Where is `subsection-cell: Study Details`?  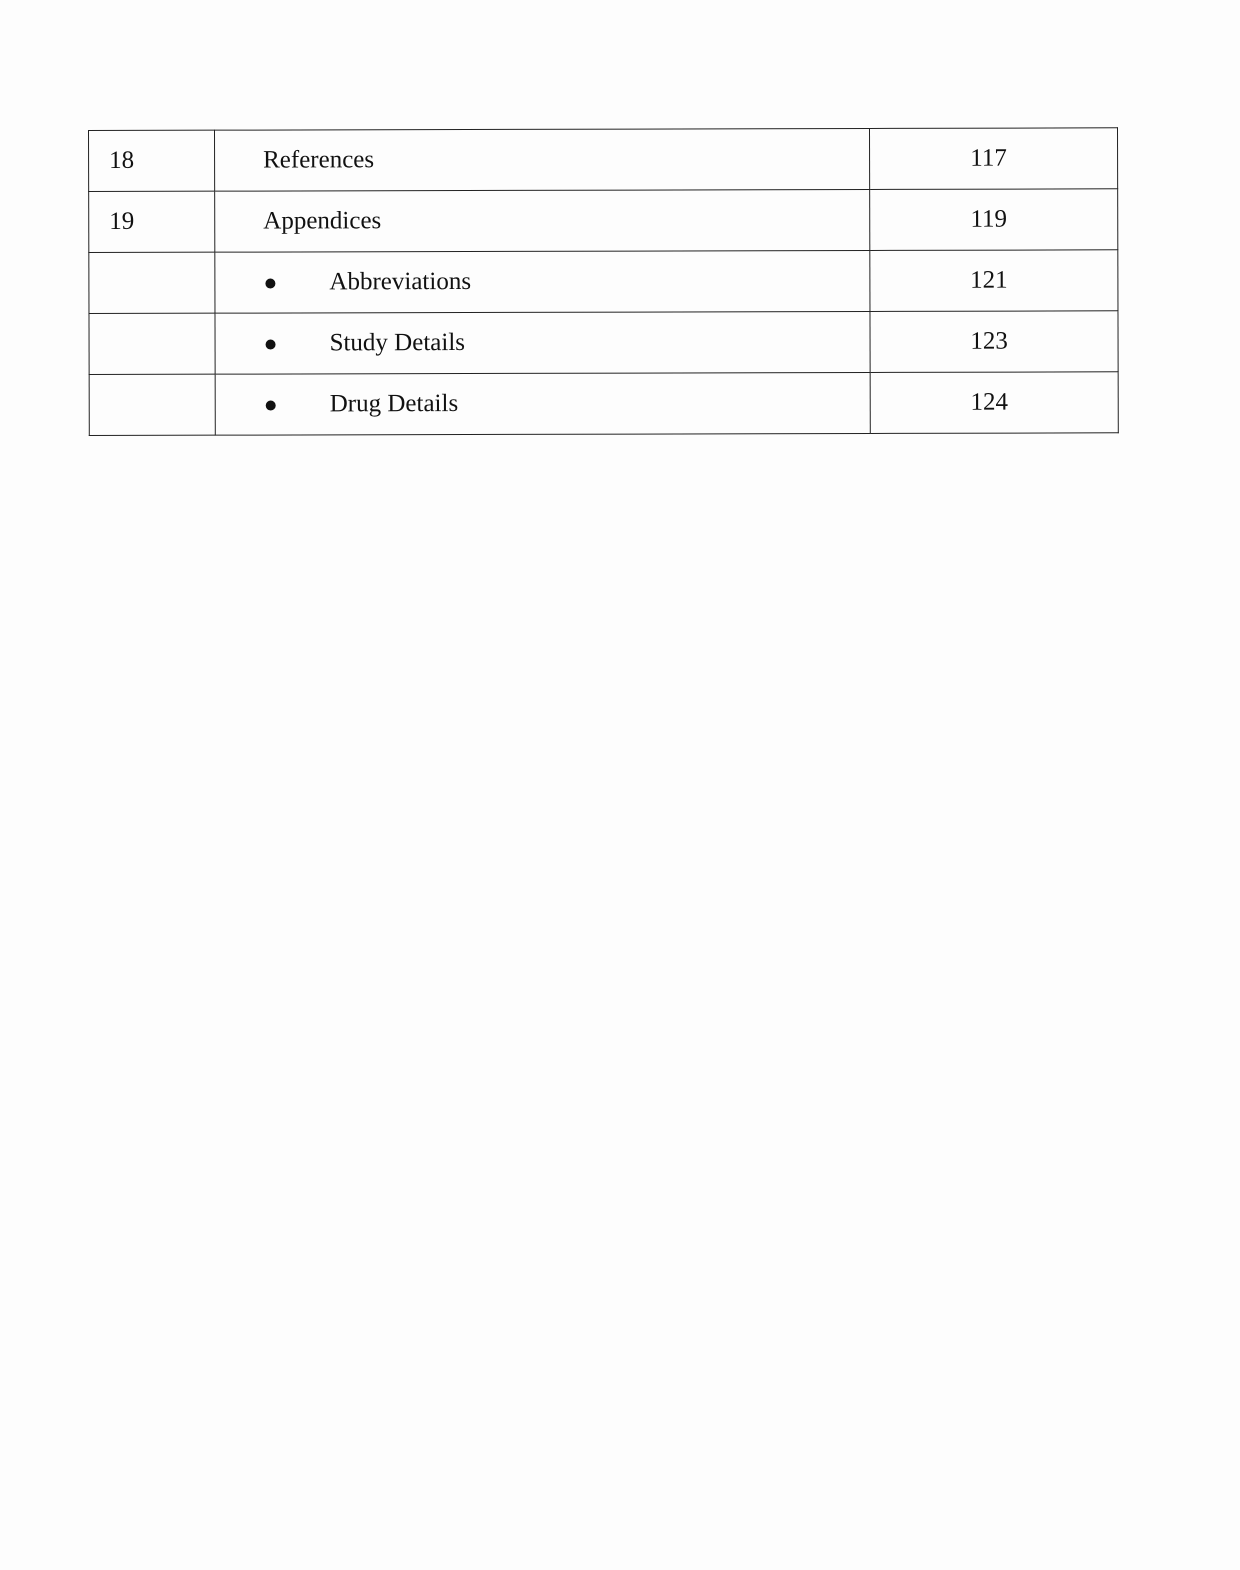 subsection-cell: Study Details is located at coordinates (542, 343).